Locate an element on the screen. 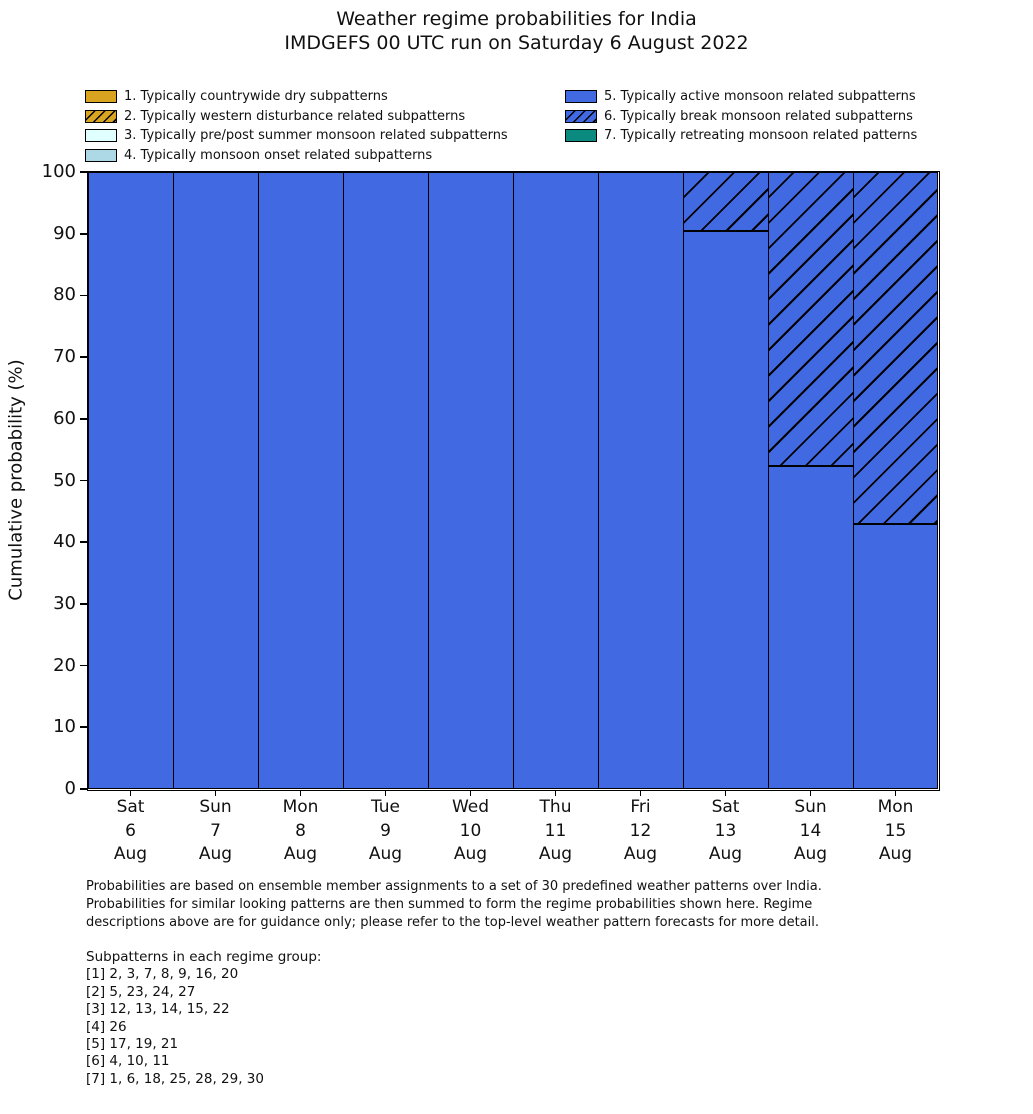  x-tick-label-line: 12 is located at coordinates (640, 830).